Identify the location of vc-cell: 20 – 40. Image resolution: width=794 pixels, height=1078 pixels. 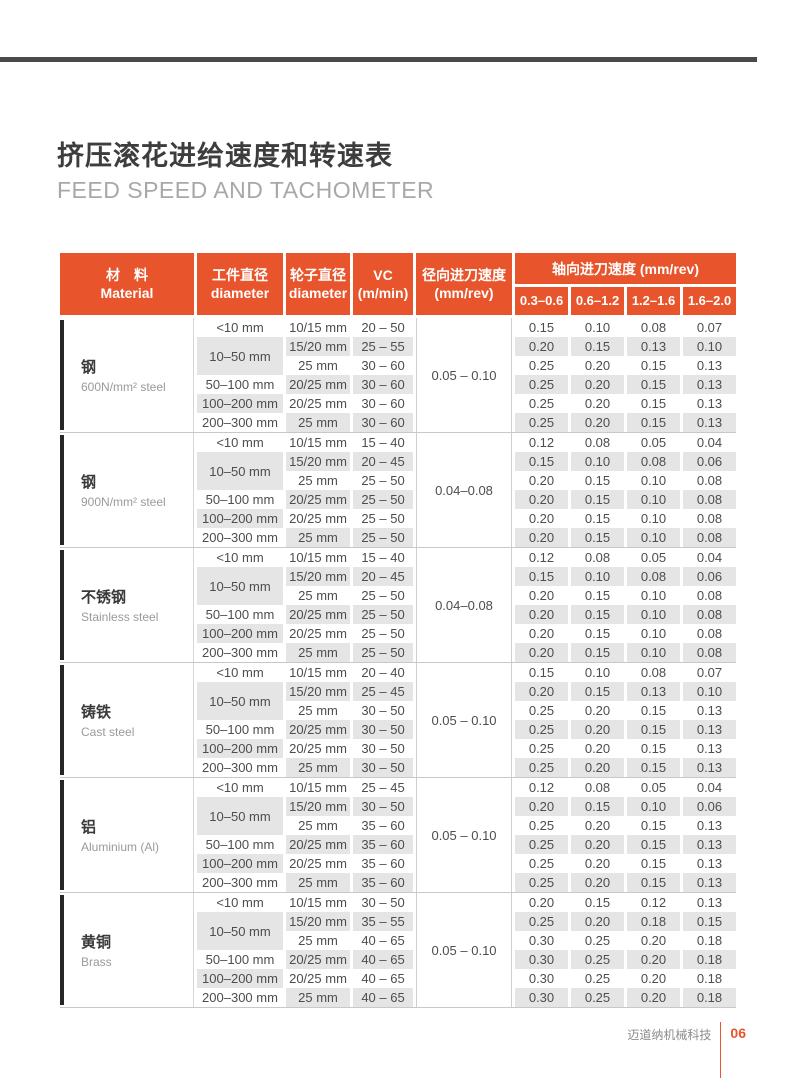
(383, 672).